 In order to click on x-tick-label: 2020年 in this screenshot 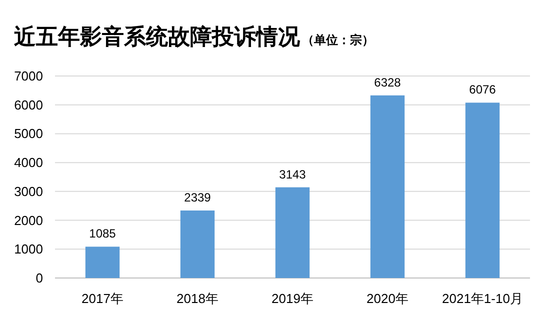, I will do `click(387, 298)`.